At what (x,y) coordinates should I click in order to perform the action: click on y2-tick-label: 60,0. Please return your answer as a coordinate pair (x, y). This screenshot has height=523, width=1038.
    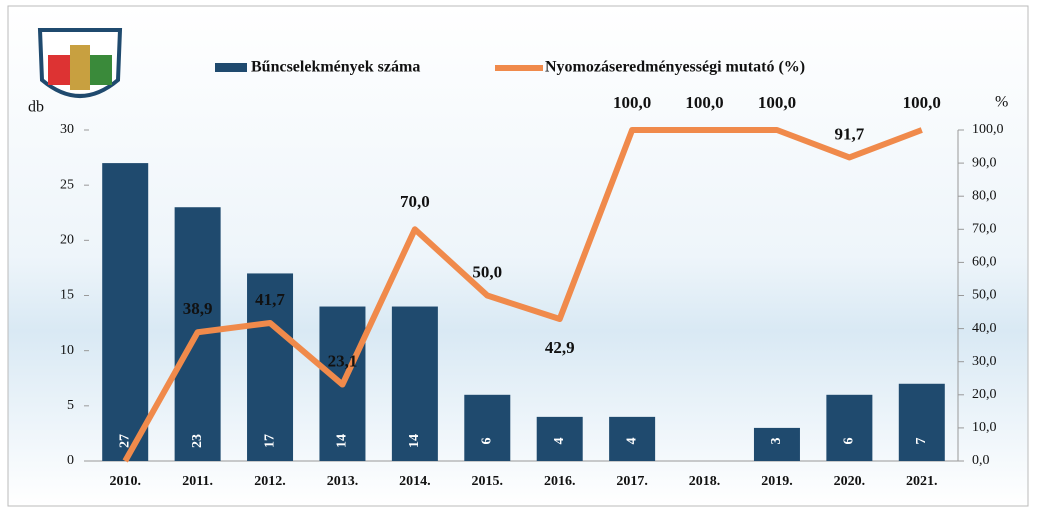
    Looking at the image, I should click on (984, 262).